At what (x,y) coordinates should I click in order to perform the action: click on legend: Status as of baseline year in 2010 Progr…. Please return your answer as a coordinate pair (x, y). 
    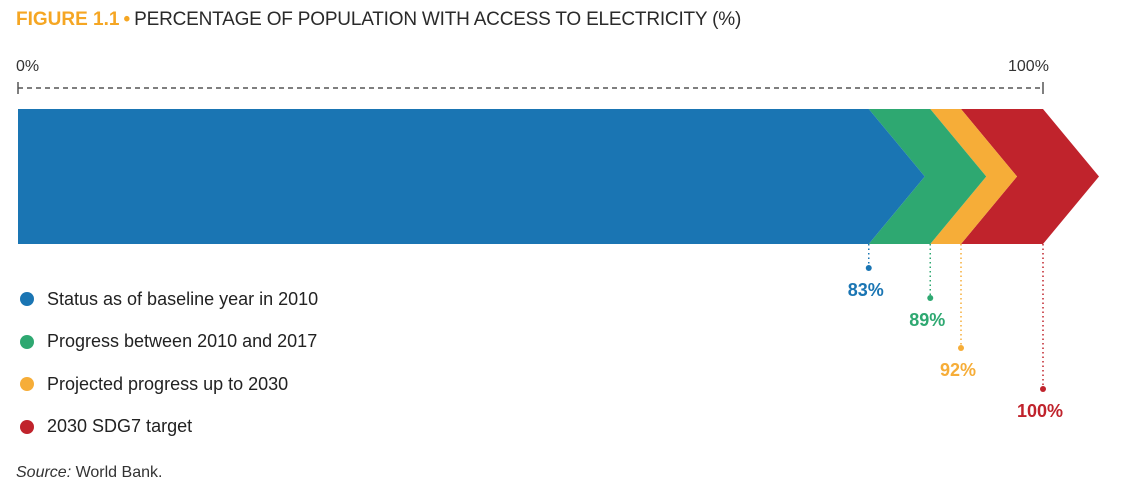
    Looking at the image, I should click on (169, 363).